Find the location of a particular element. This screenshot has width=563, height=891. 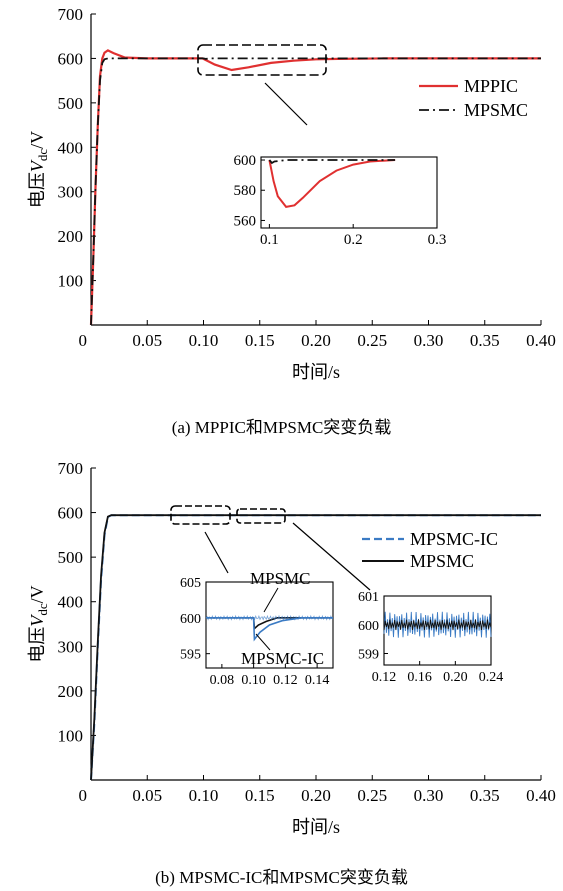

inset-line-mppic is located at coordinates (332, 183).